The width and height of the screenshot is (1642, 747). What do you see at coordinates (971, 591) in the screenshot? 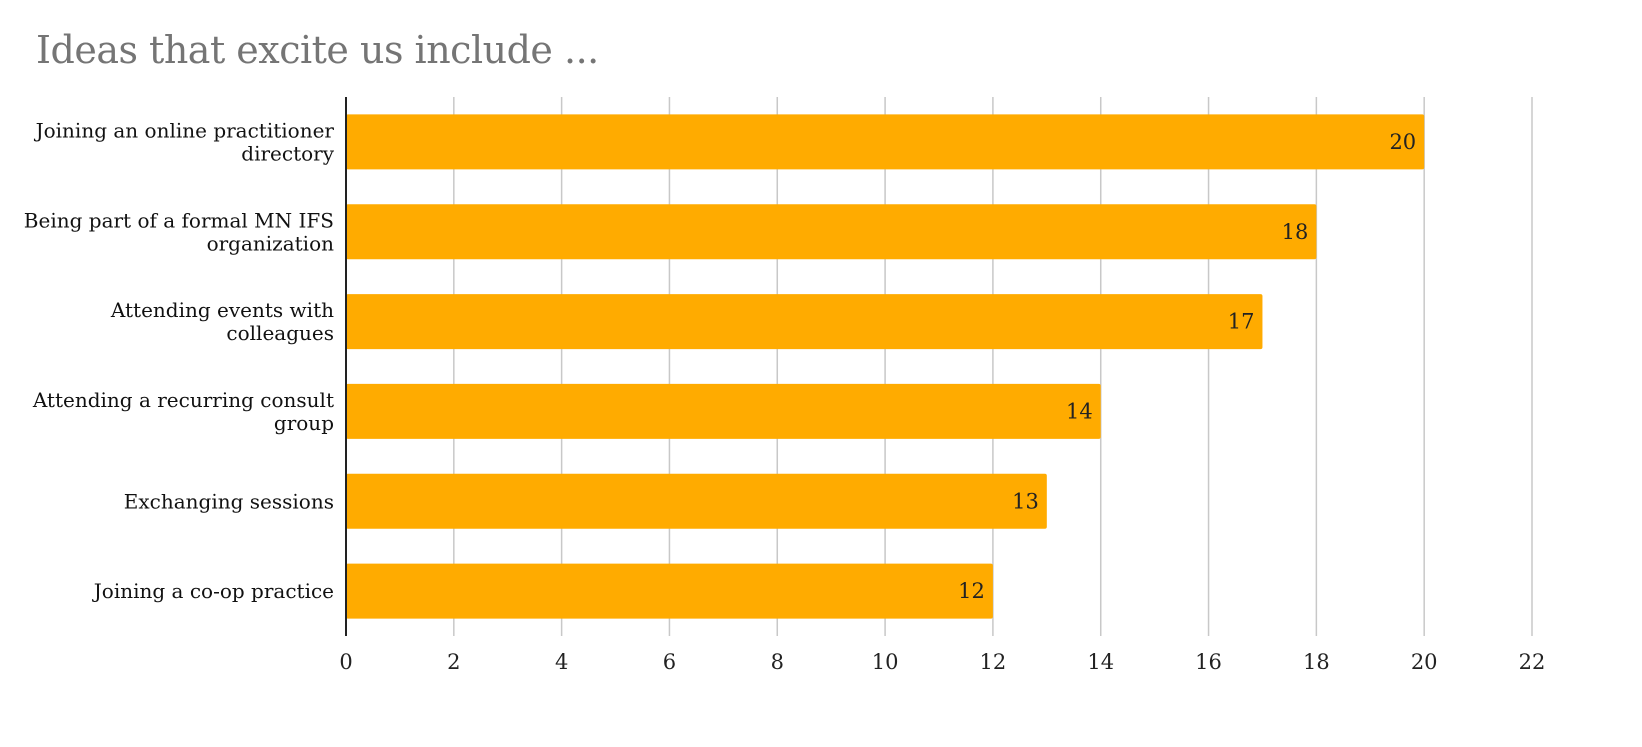
I see `data-label: 12` at bounding box center [971, 591].